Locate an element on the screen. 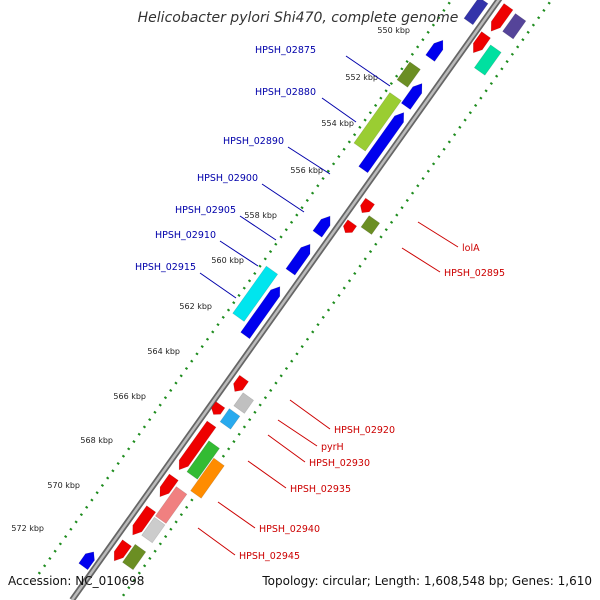  gene-pink is located at coordinates (171, 505).